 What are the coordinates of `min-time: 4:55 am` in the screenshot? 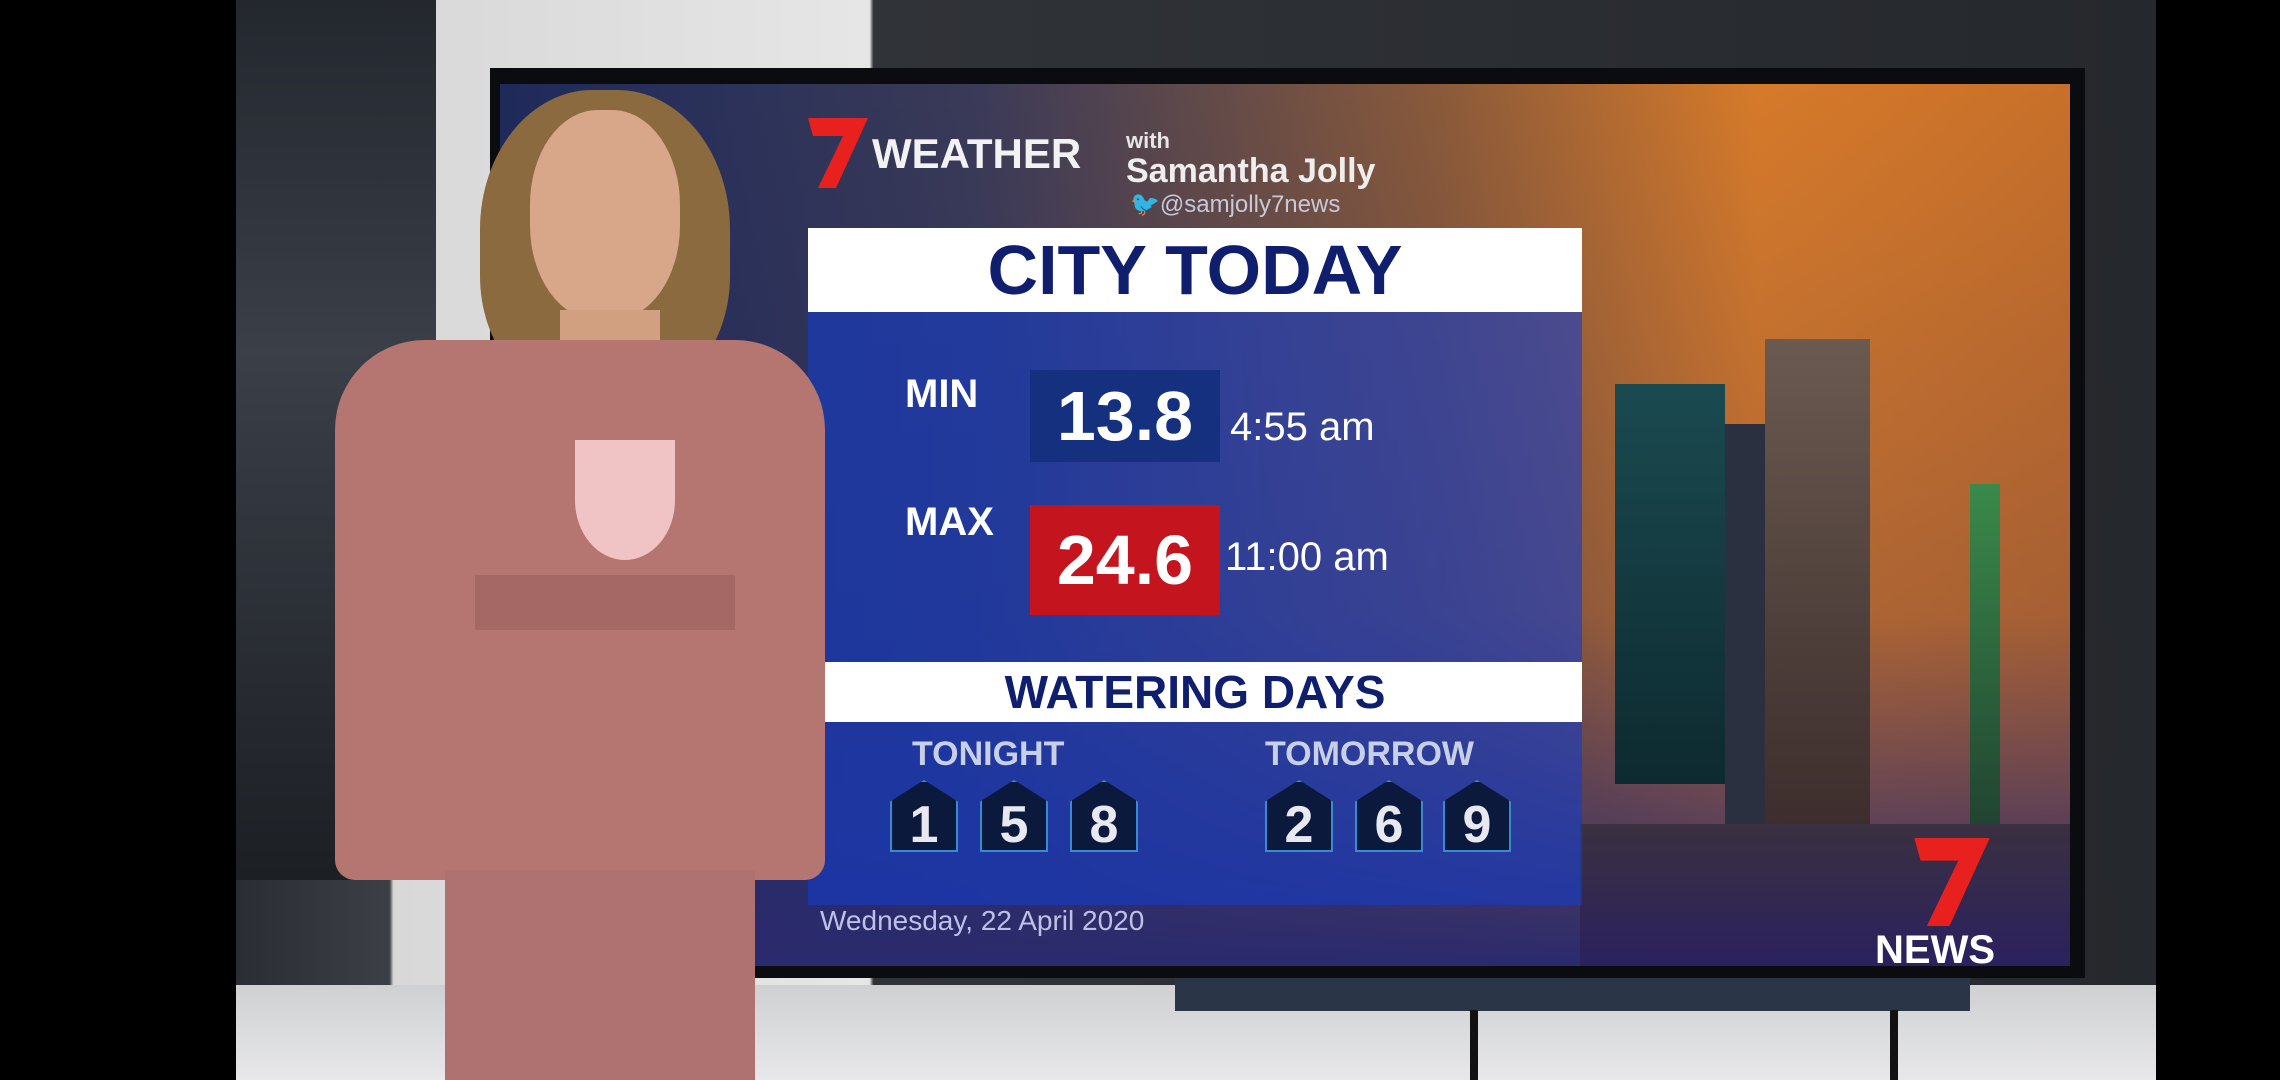 It's located at (1302, 427).